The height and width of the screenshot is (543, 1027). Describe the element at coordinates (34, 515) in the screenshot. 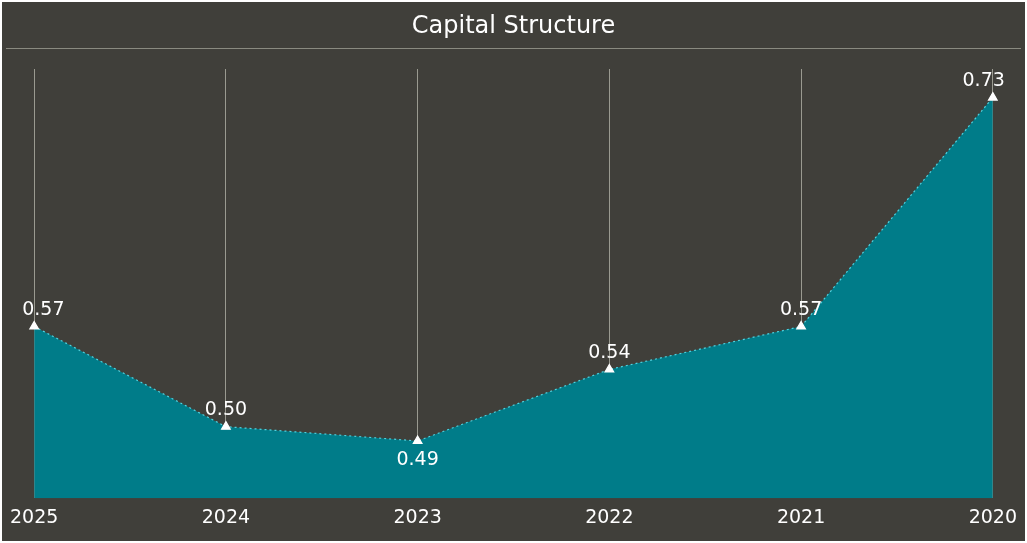

I see `x-tick-label: 2025` at that location.